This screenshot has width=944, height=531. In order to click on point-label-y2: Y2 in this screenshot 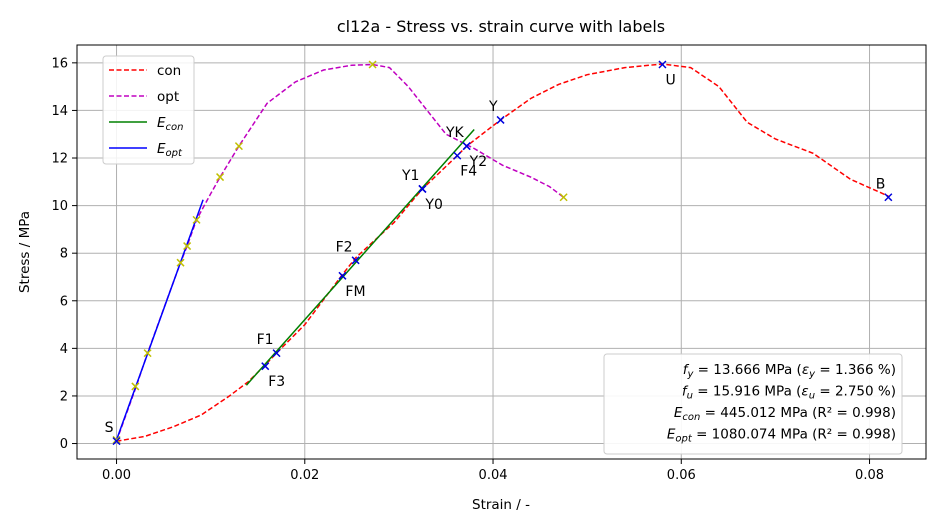, I will do `click(478, 162)`.